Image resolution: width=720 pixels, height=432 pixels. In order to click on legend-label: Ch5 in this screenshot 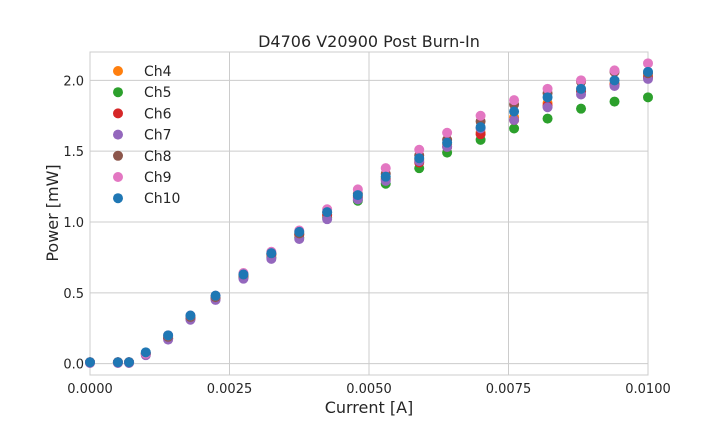, I will do `click(158, 93)`.